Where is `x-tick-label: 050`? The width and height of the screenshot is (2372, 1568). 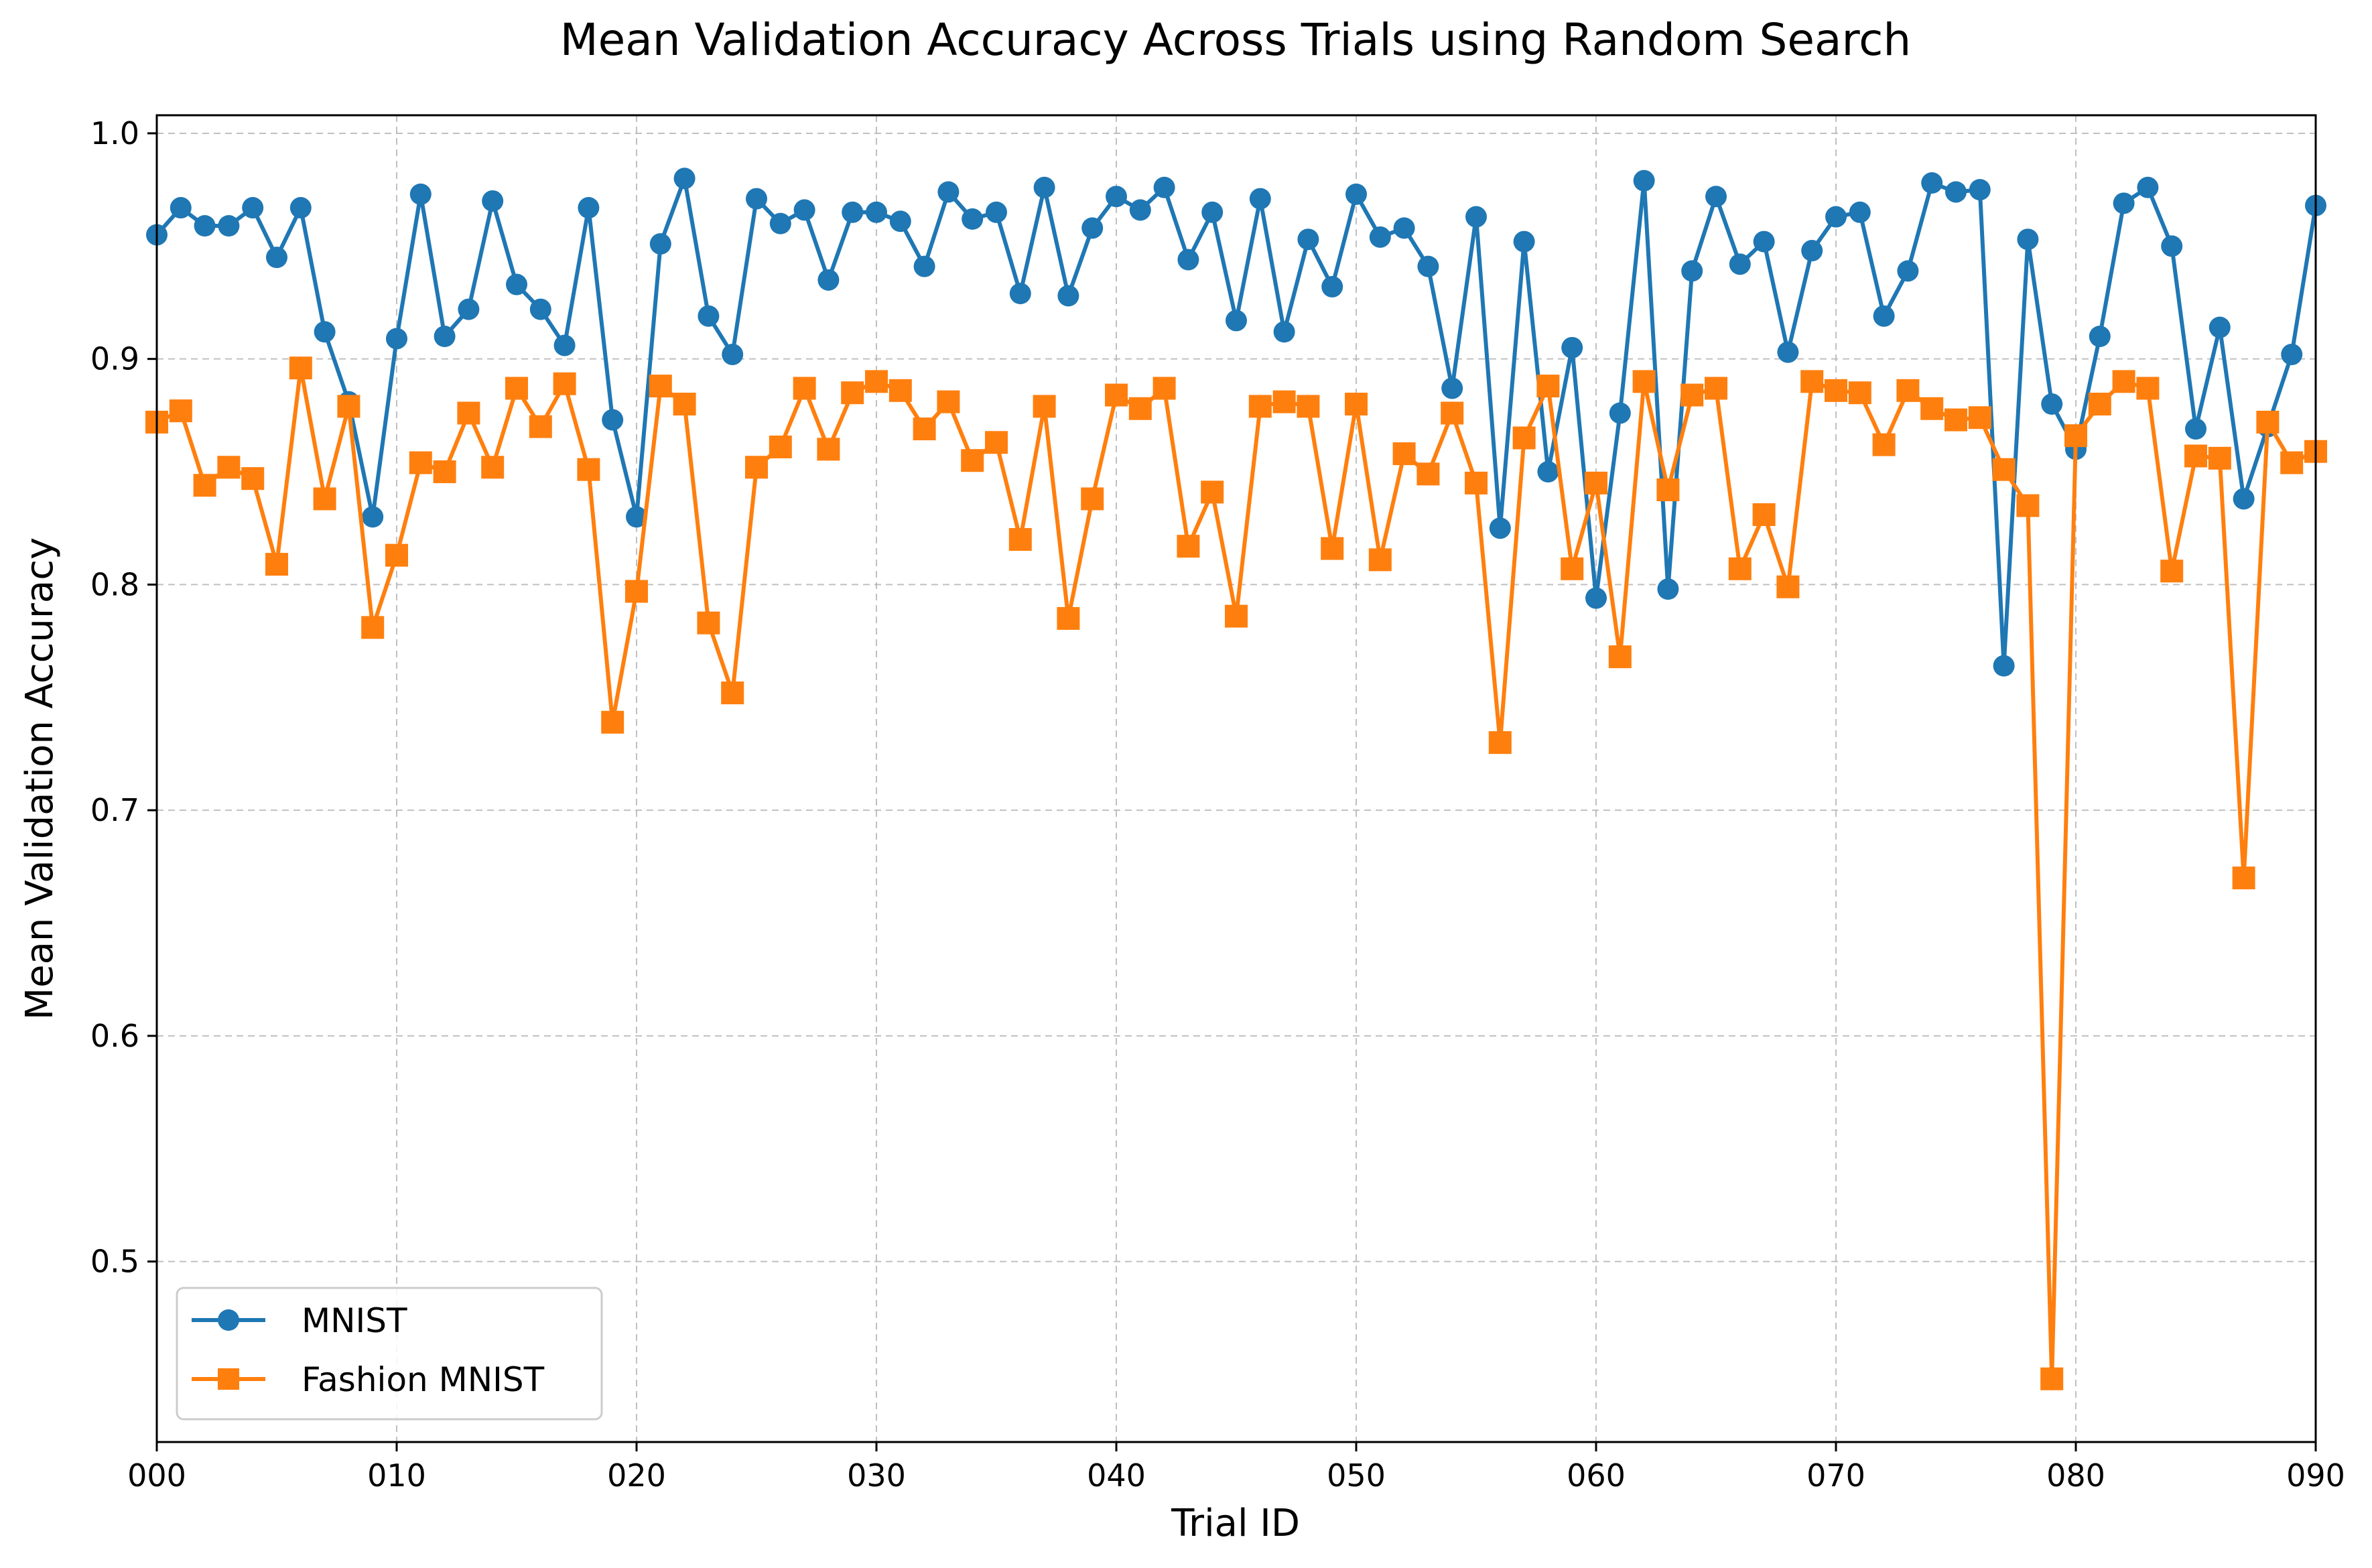
x-tick-label: 050 is located at coordinates (1356, 1475).